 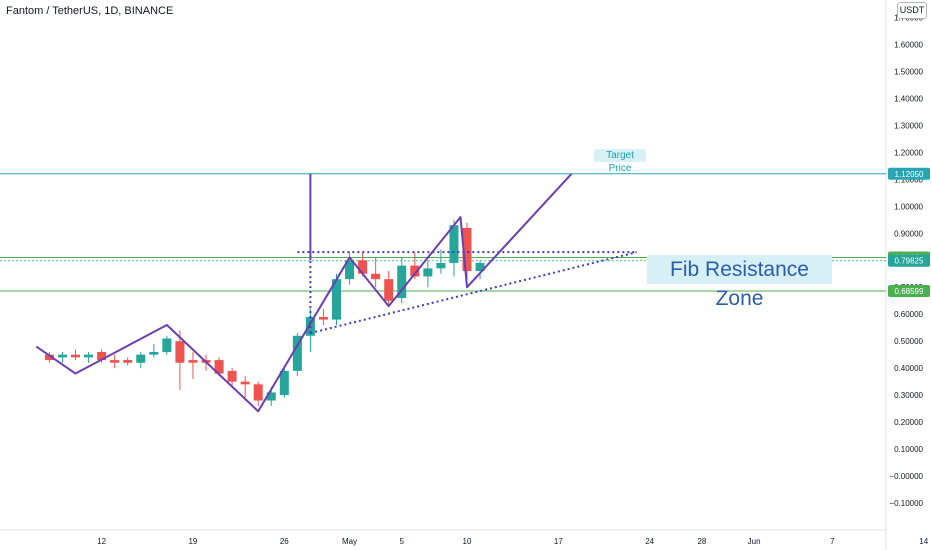 I want to click on y-tick-label: 0.40000, so click(x=908, y=368).